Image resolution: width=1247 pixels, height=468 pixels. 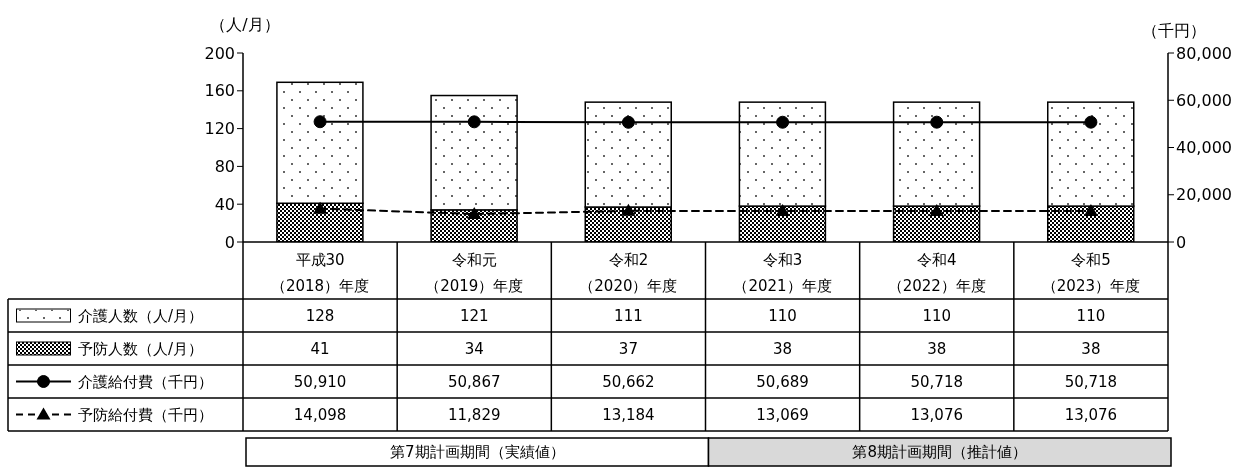 What do you see at coordinates (782, 381) in the screenshot?
I see `data-label: 50,689` at bounding box center [782, 381].